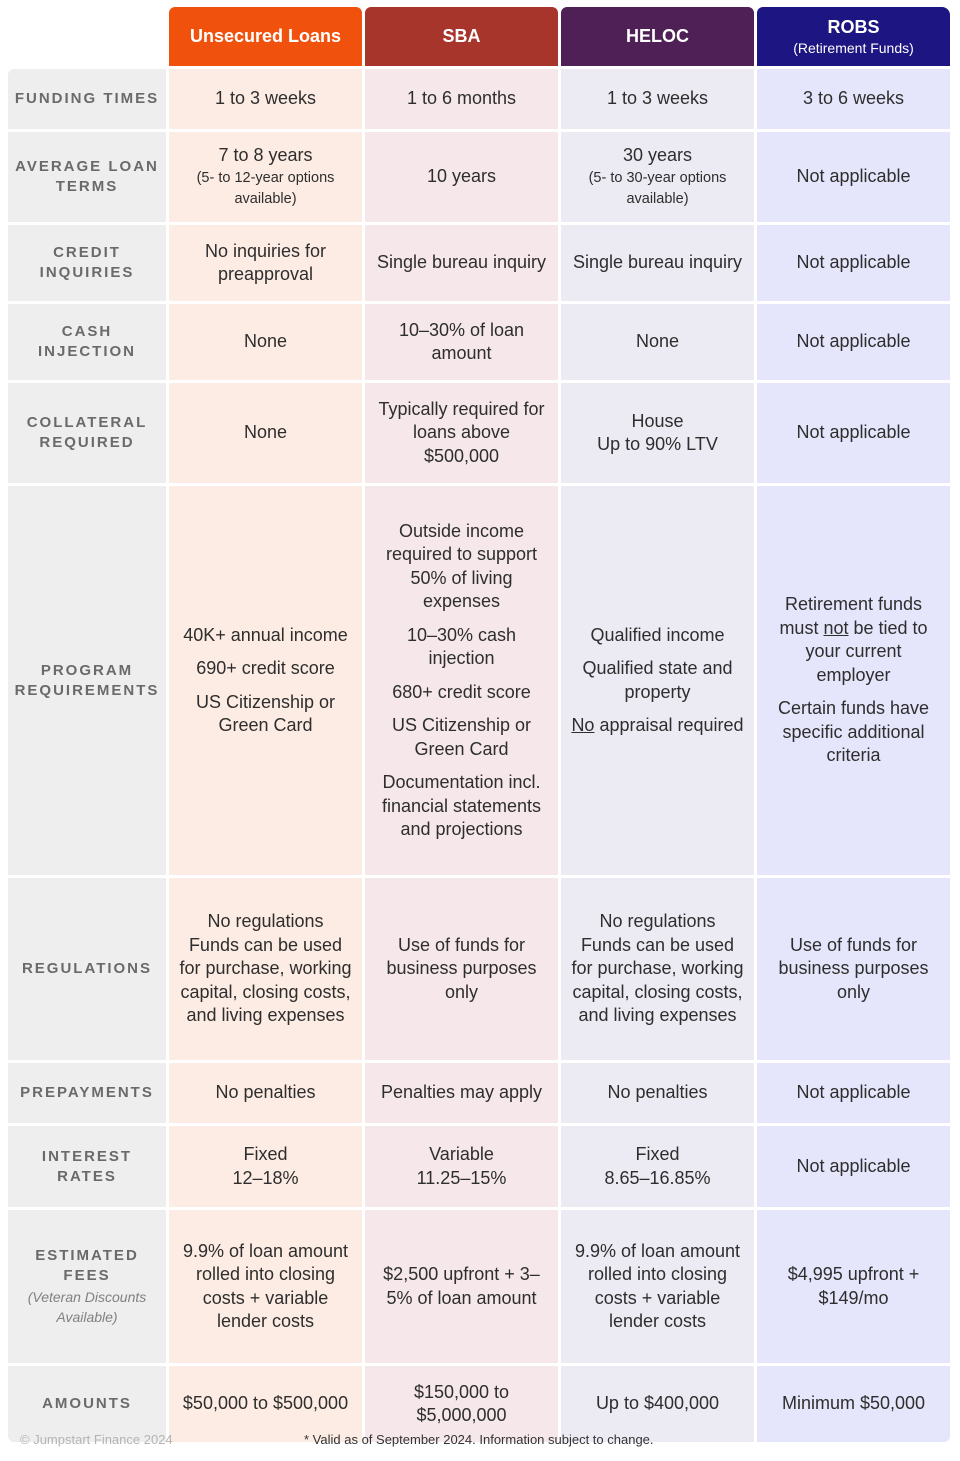  I want to click on cell-note: (5- to 12-year options available), so click(265, 188).